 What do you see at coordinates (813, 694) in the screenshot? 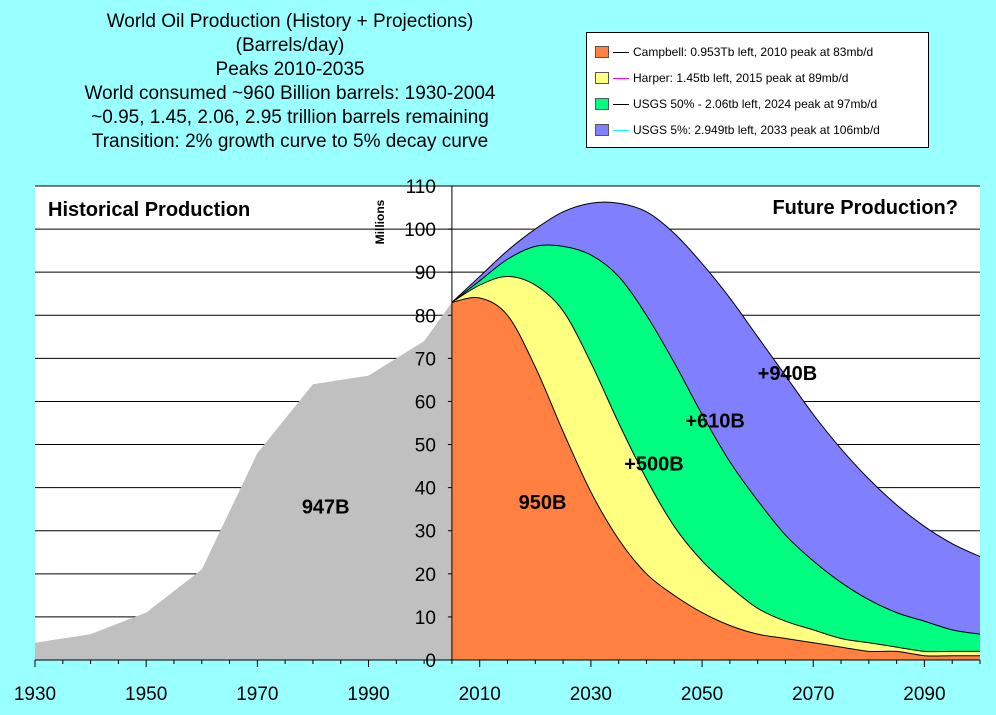
I see `x-tick-label: 2070` at bounding box center [813, 694].